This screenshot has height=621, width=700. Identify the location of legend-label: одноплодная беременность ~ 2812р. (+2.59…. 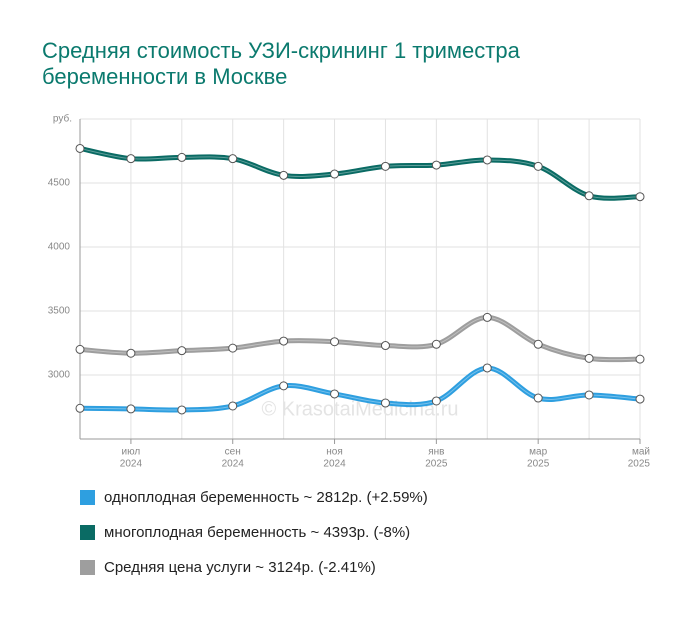
(266, 497).